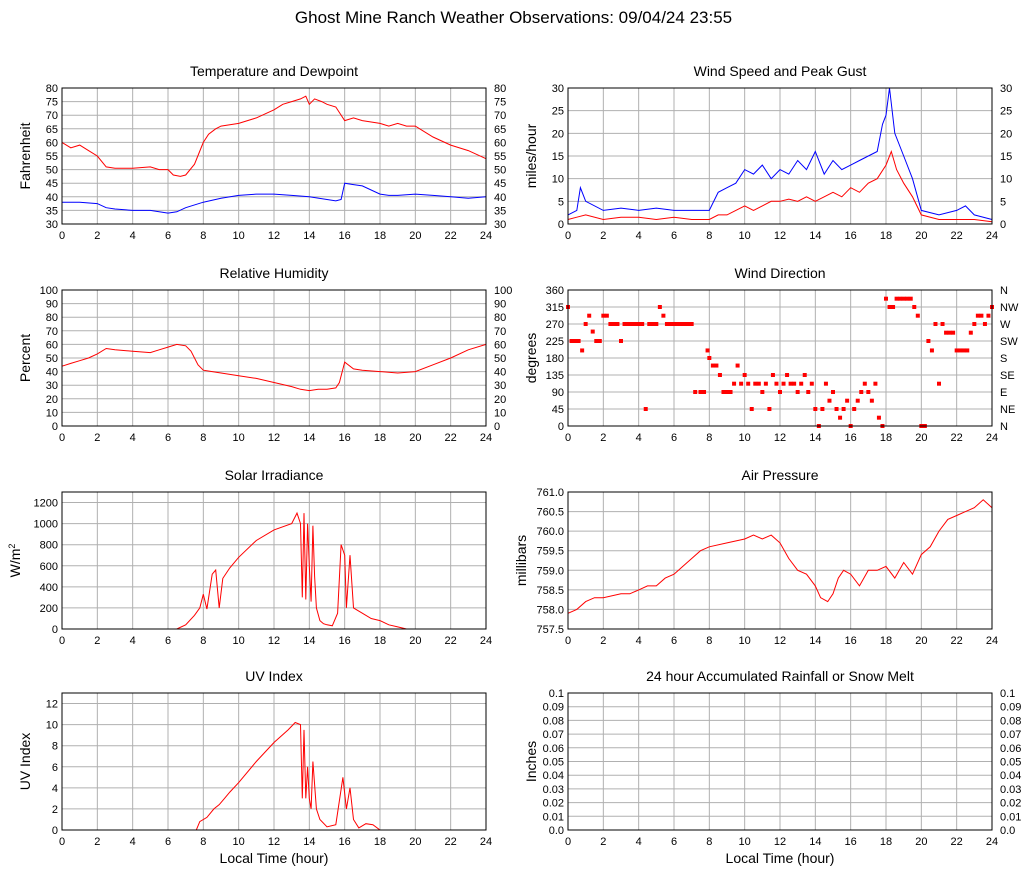 This screenshot has height=878, width=1027. I want to click on x-tick-label: 22, so click(451, 842).